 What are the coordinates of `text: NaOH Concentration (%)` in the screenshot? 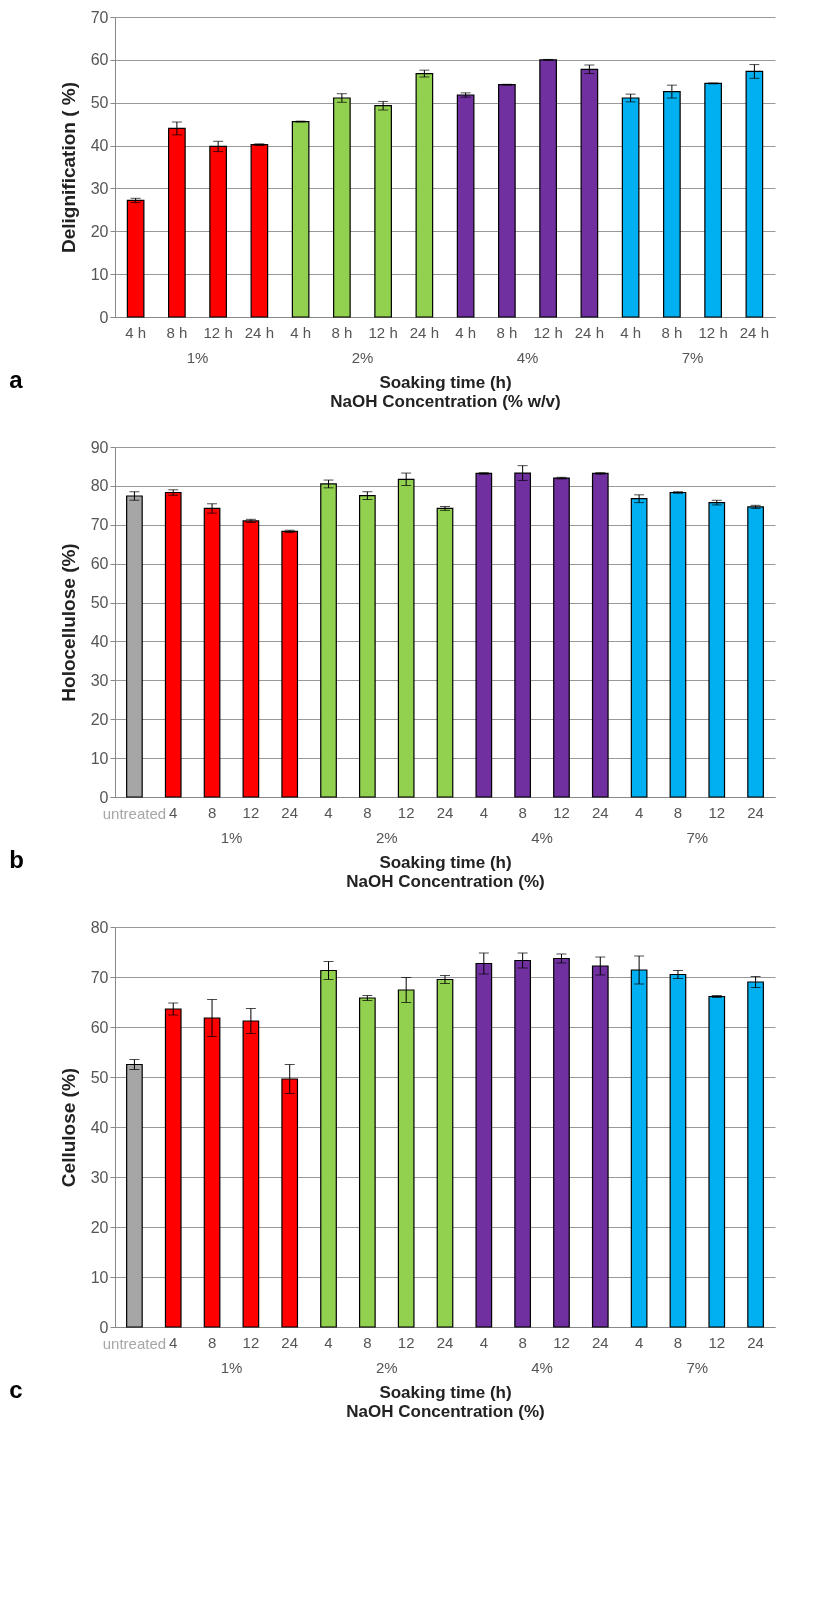 It's located at (445, 881).